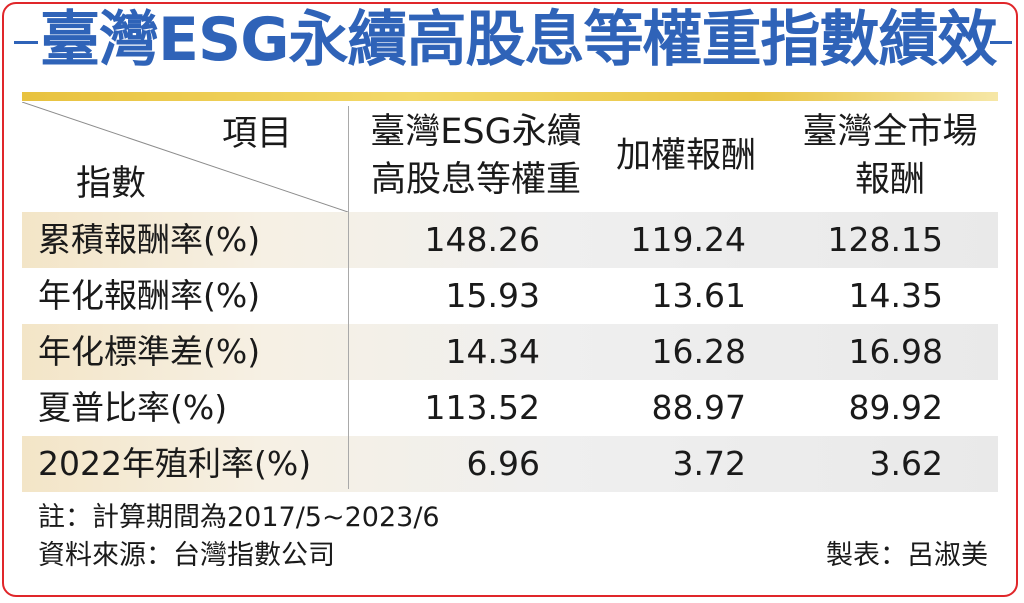 Image resolution: width=1024 pixels, height=603 pixels. What do you see at coordinates (885, 239) in the screenshot?
I see `cell-market: 128.15` at bounding box center [885, 239].